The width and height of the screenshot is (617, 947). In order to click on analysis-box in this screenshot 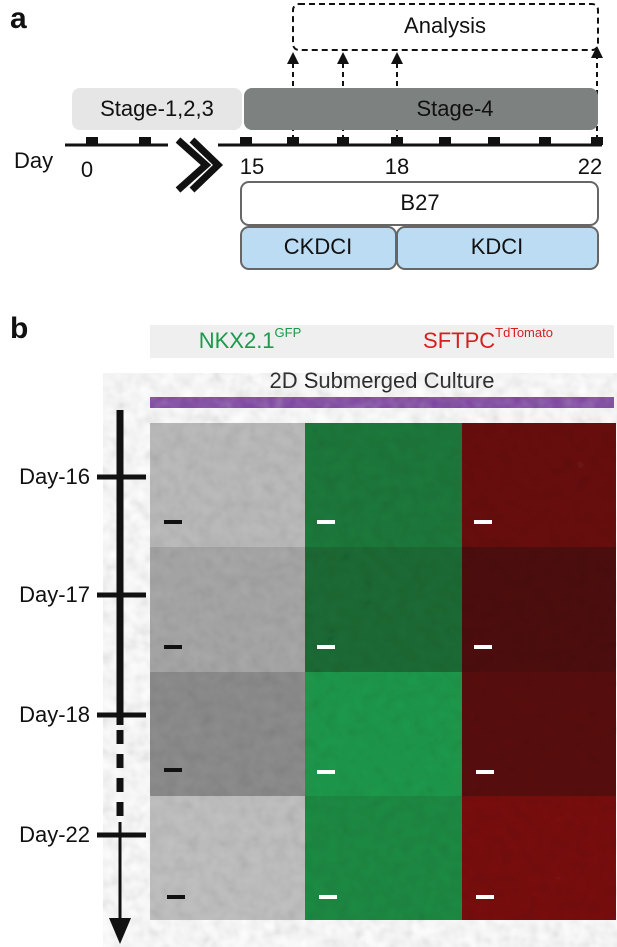, I will do `click(445, 27)`.